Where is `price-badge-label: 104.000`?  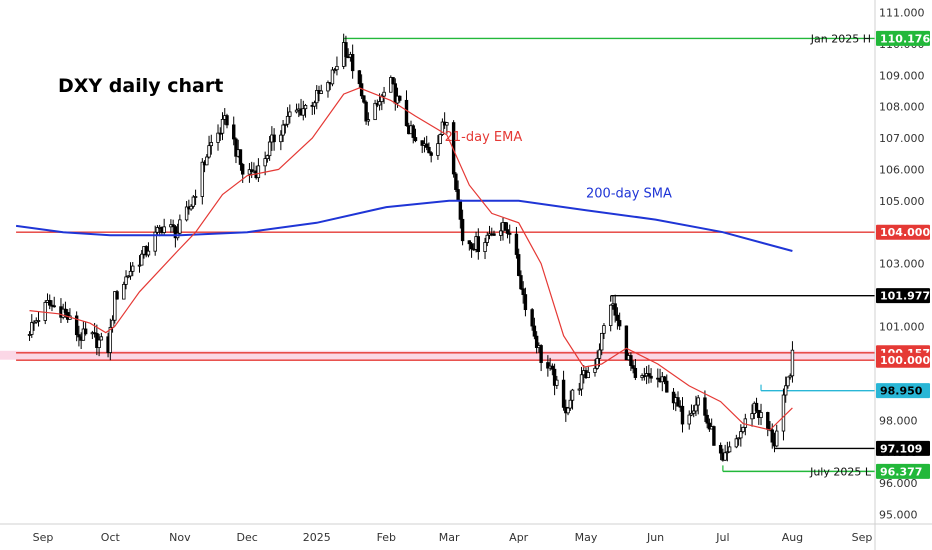 price-badge-label: 104.000 is located at coordinates (905, 232).